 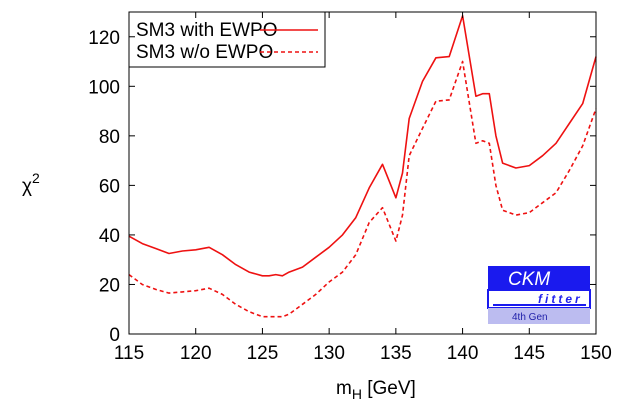 I want to click on x-axis-title-subscript: H, so click(x=357, y=394).